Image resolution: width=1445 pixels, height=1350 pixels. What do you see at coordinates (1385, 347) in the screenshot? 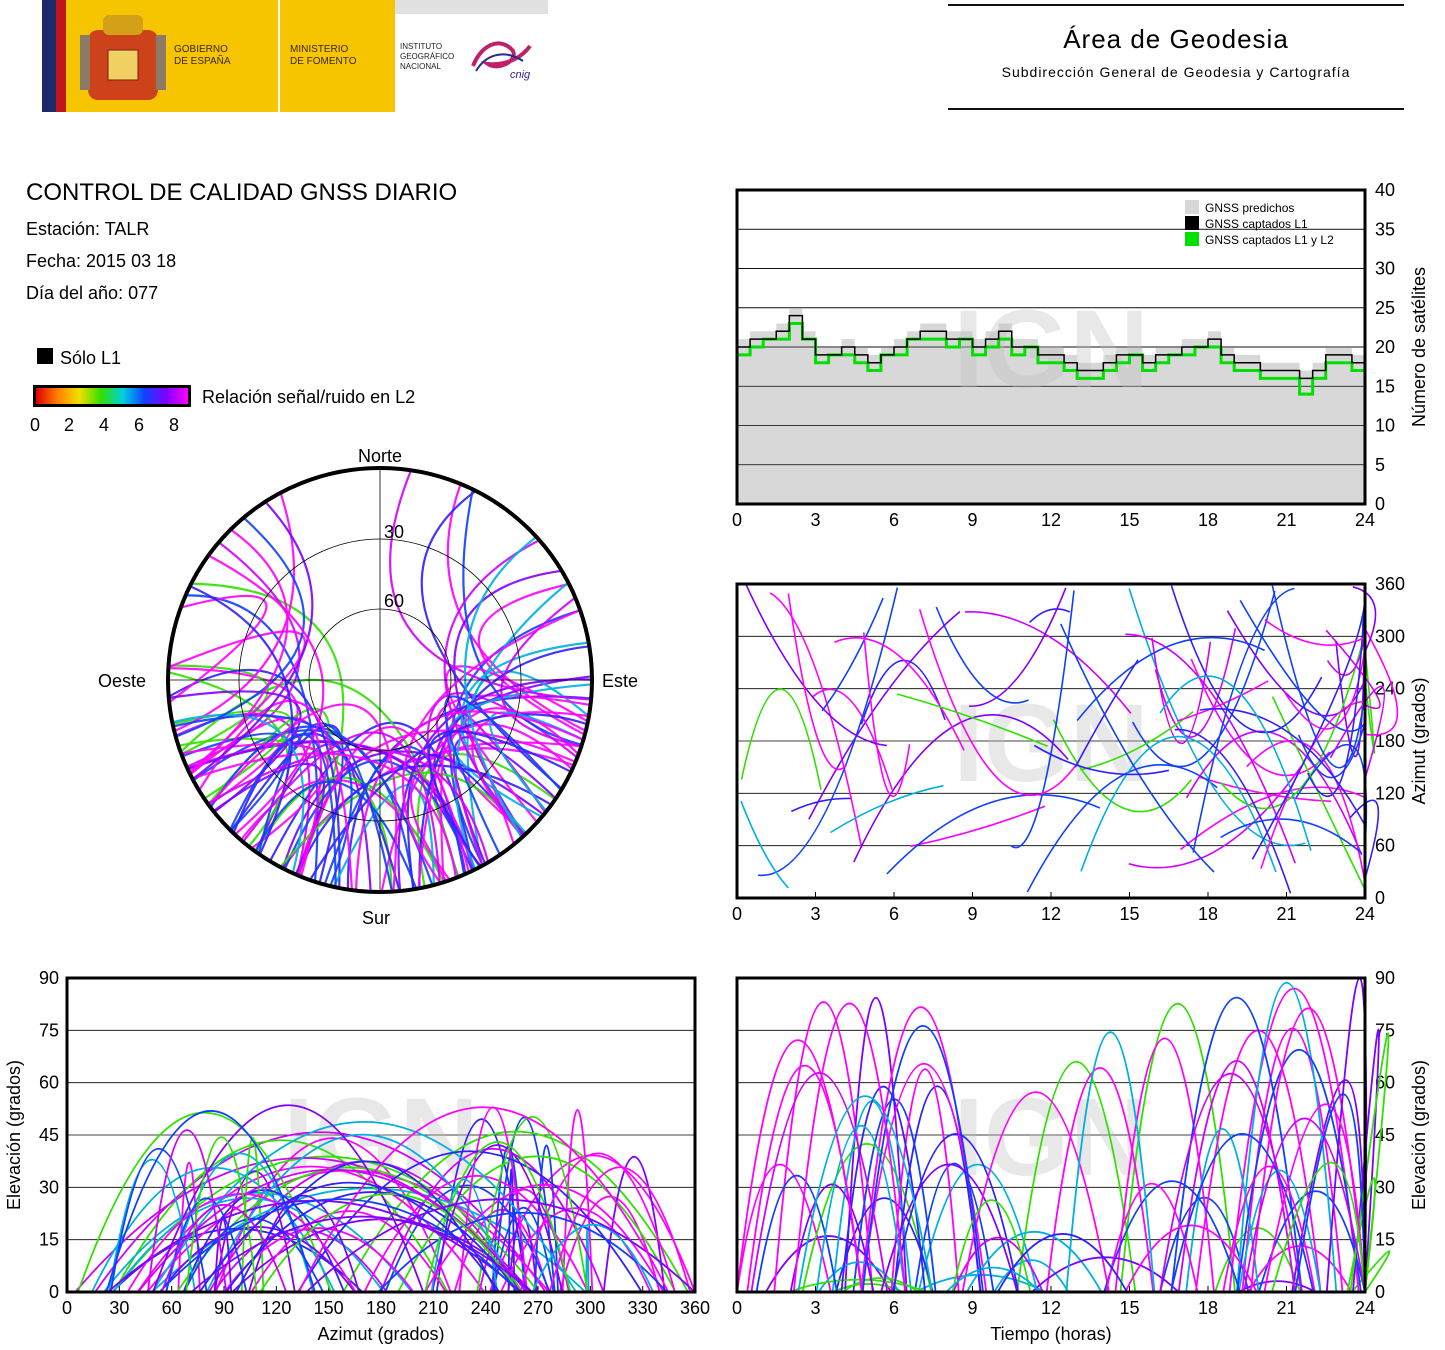
I see `y-tick-label: 20` at bounding box center [1385, 347].